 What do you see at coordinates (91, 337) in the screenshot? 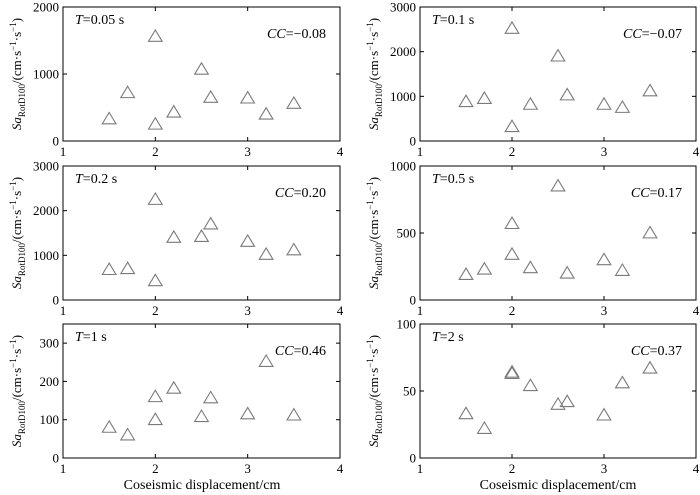
I see `period-label: T=1 s` at bounding box center [91, 337].